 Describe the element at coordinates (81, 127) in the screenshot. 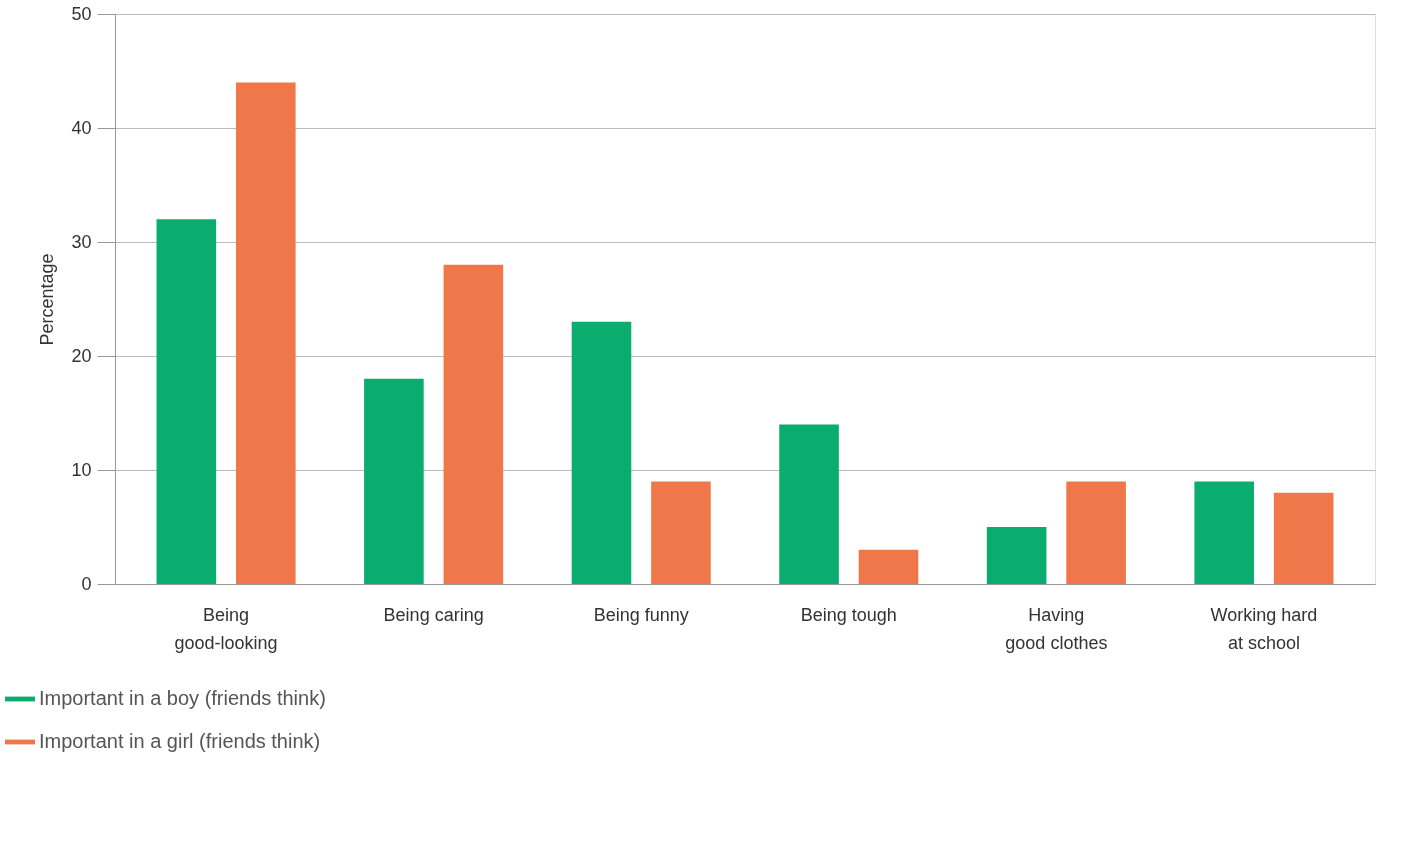

I see `y-tick-label: 40` at that location.